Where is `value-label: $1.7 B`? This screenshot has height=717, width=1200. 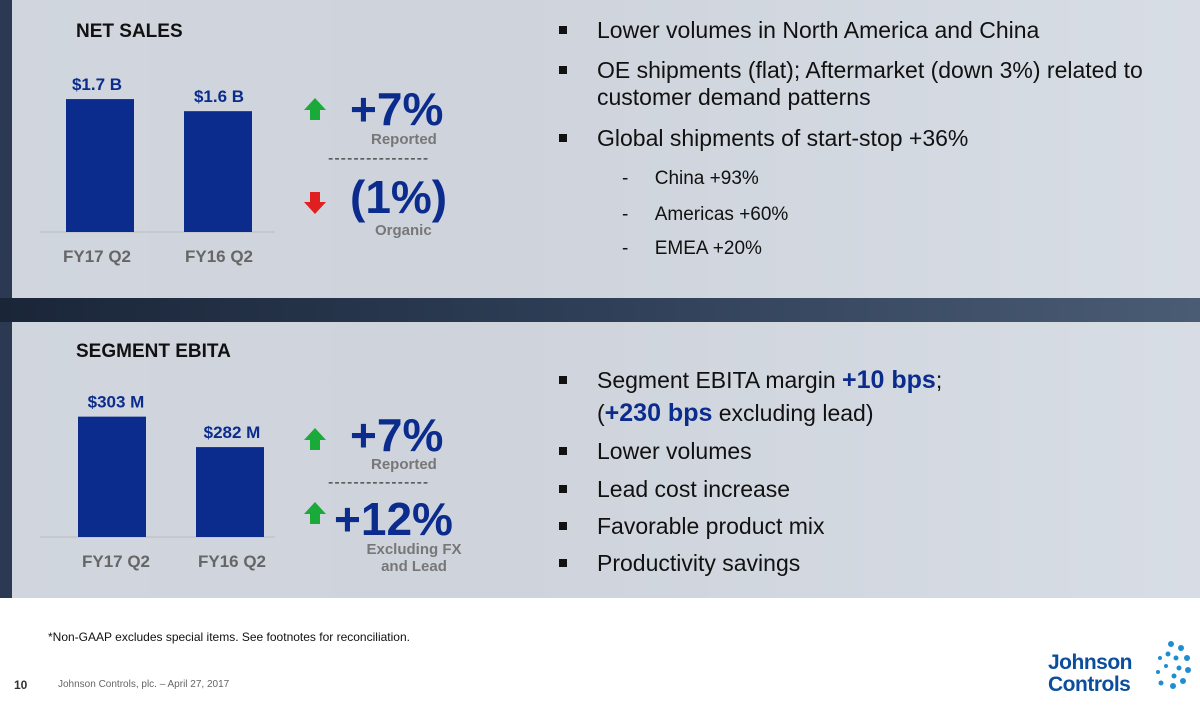
value-label: $1.7 B is located at coordinates (97, 84).